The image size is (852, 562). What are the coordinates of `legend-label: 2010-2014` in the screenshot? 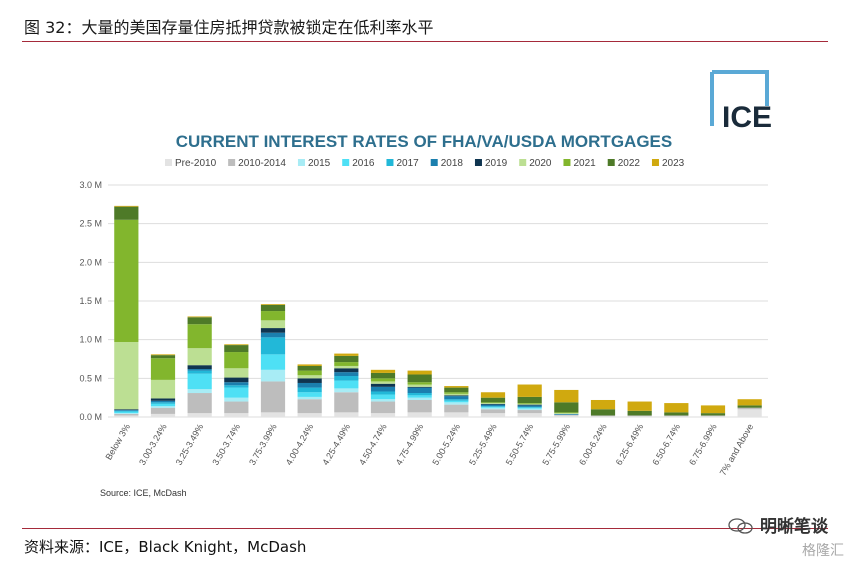 It's located at (262, 163).